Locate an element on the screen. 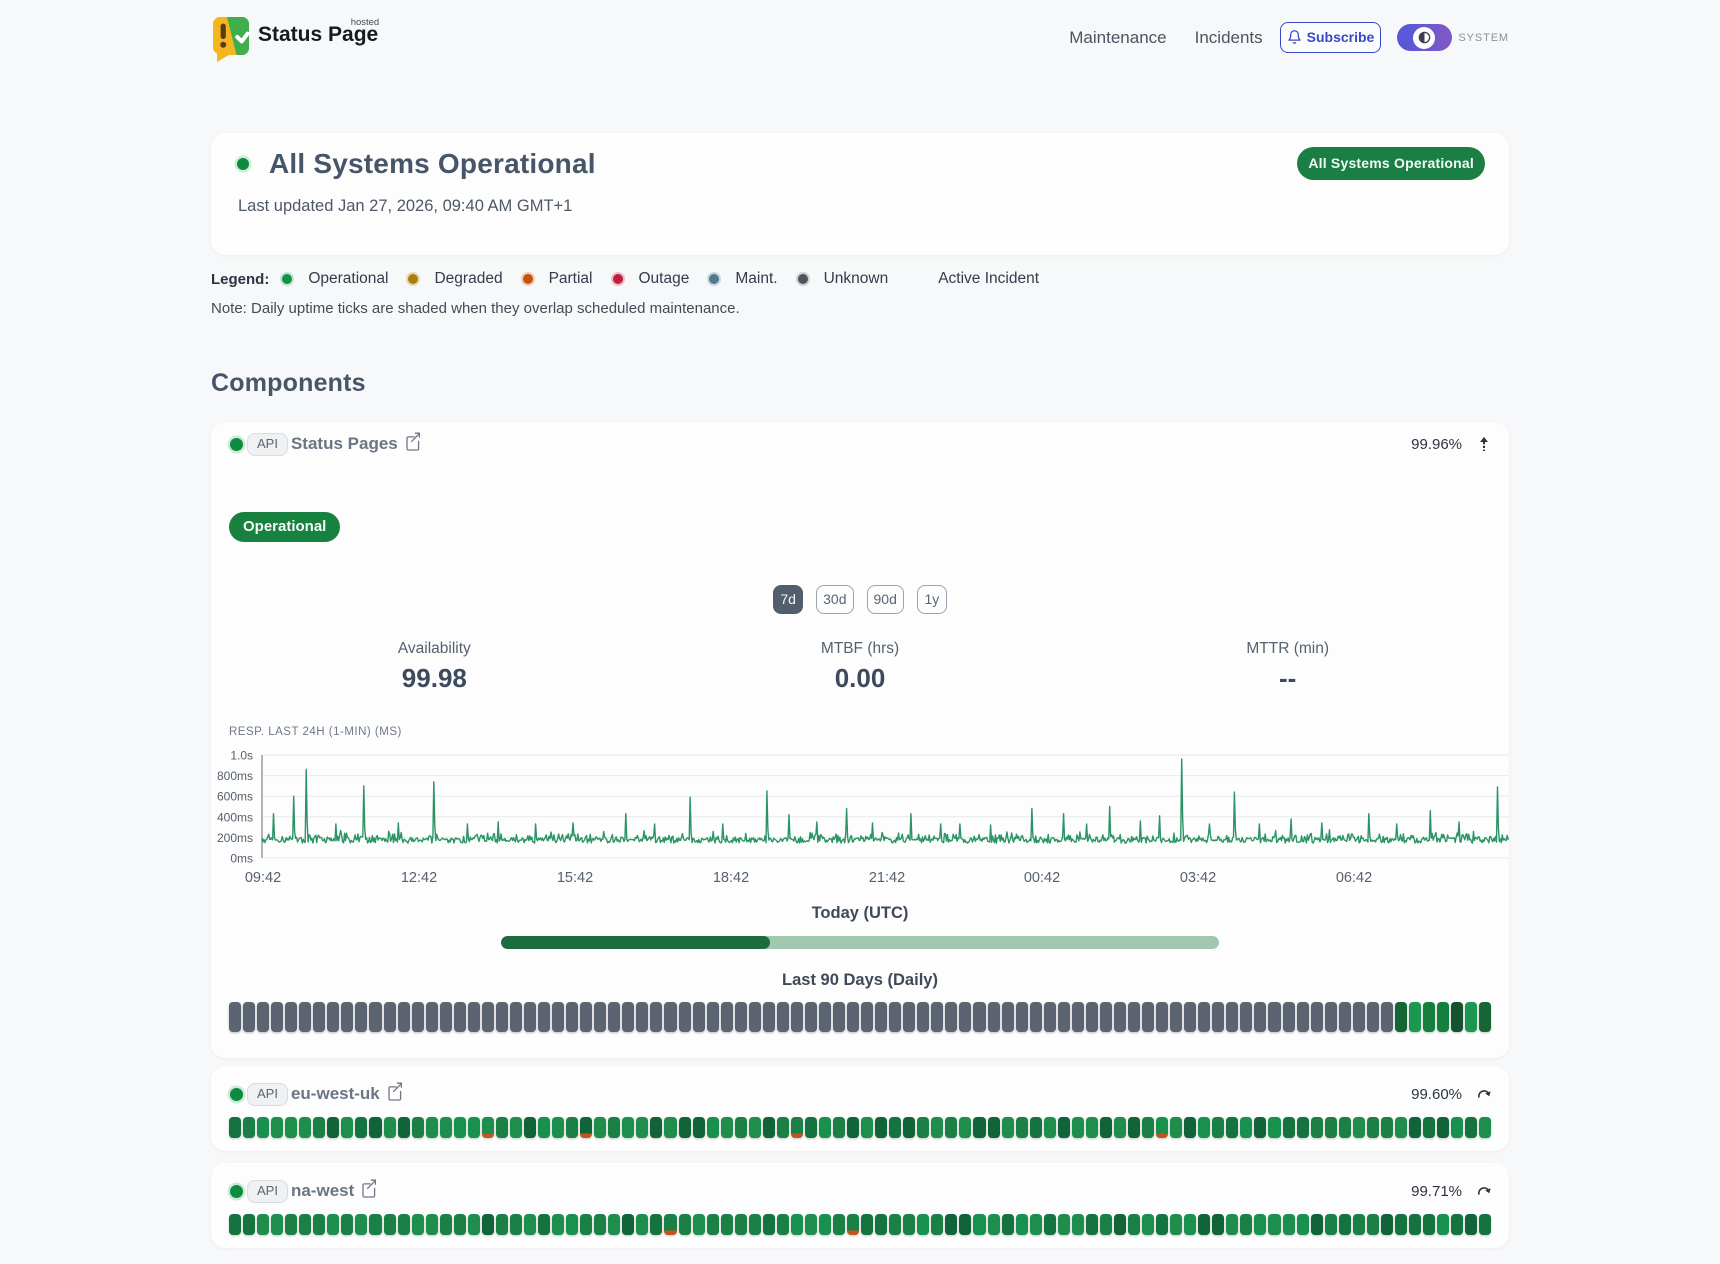 Image resolution: width=1720 pixels, height=1264 pixels. svg-text: 00:42 is located at coordinates (1042, 878).